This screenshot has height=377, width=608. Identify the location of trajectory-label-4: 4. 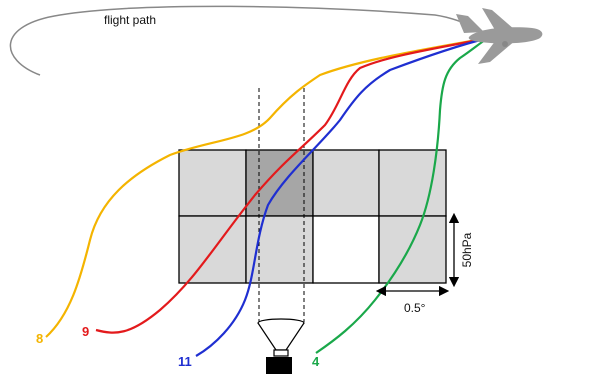
(316, 361).